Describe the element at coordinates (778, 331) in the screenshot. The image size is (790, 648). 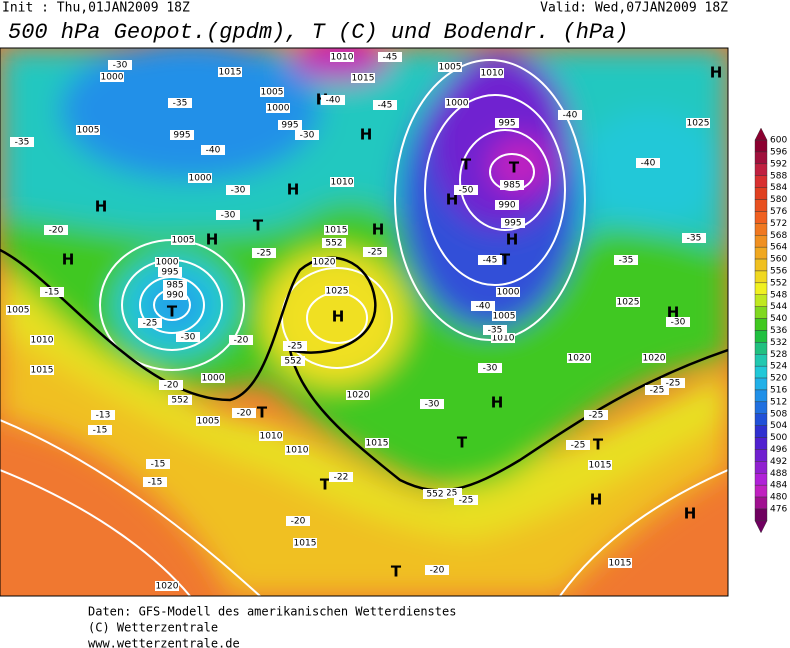
I see `colorbar-label: 536` at that location.